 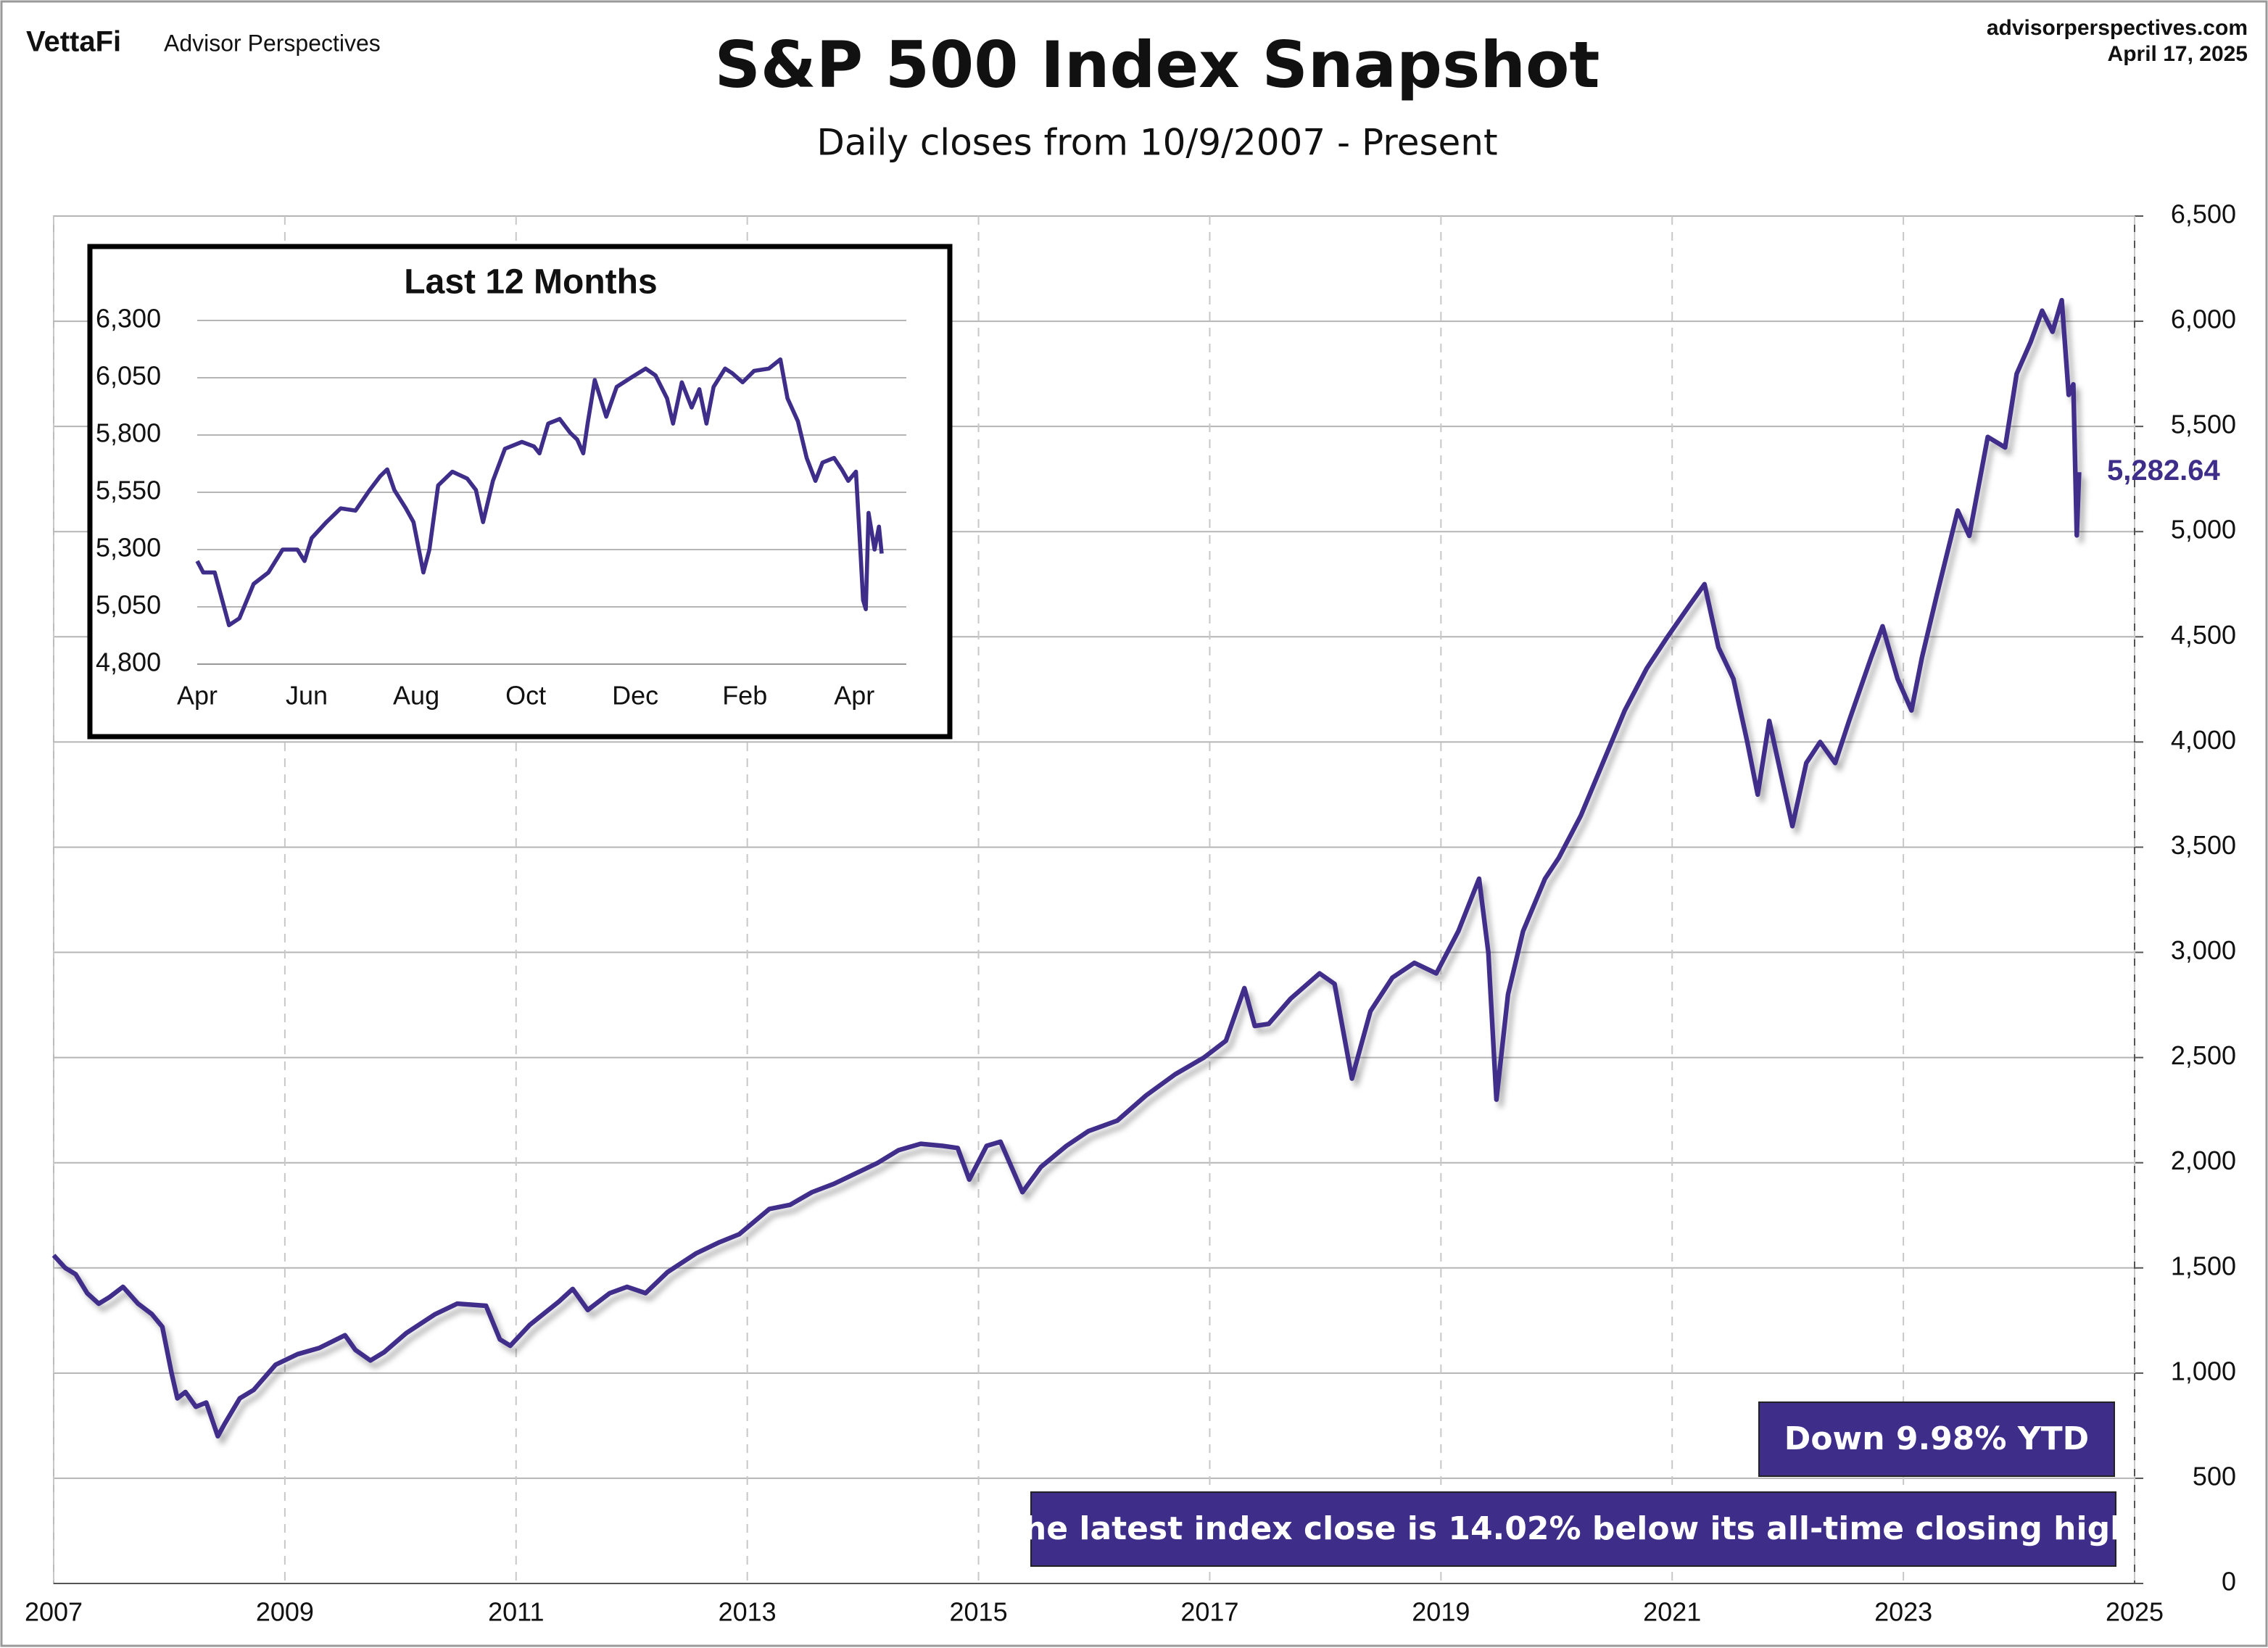 What do you see at coordinates (2203, 740) in the screenshot?
I see `y-tick-label: 4,000` at bounding box center [2203, 740].